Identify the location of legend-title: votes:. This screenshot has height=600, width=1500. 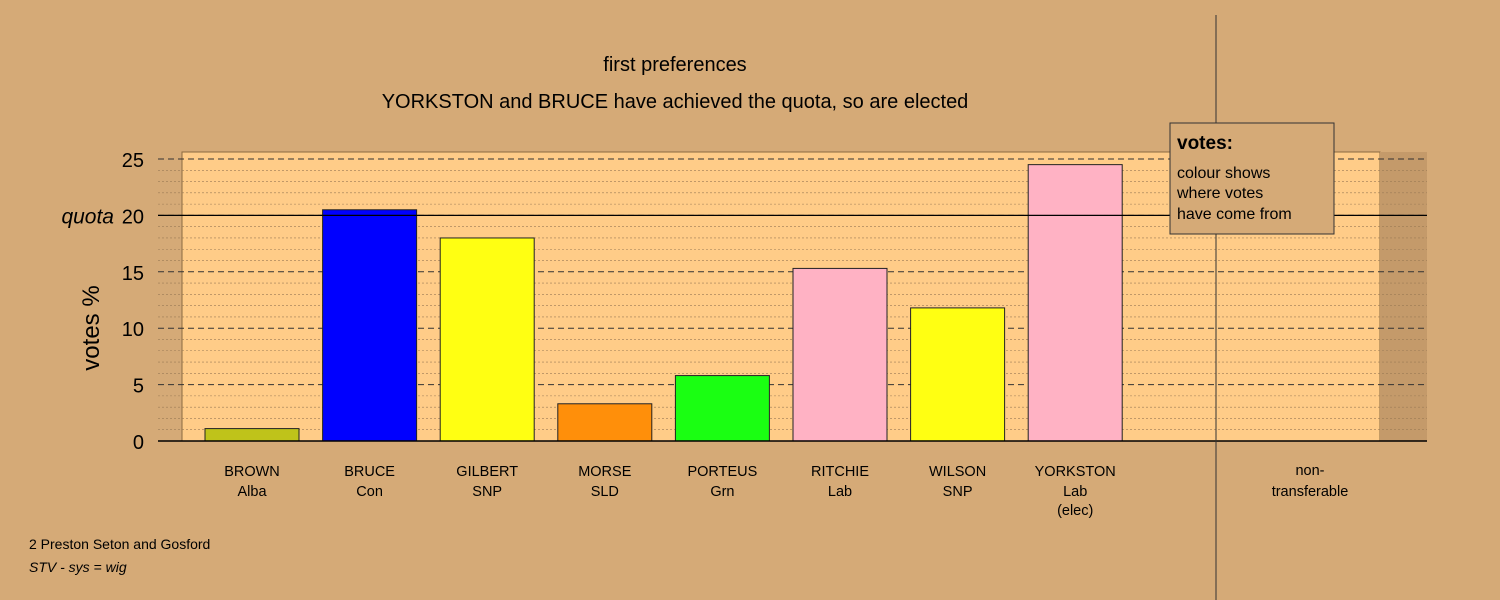
(1205, 143).